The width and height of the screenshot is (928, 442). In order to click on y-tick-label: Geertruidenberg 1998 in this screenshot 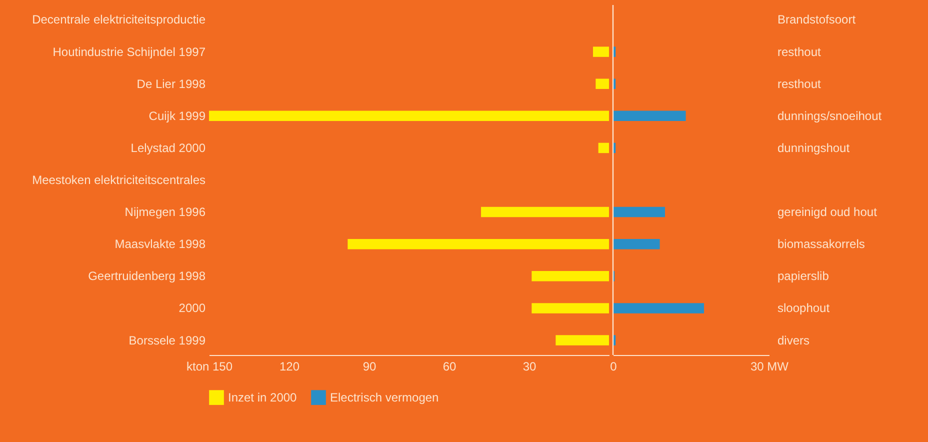, I will do `click(147, 276)`.